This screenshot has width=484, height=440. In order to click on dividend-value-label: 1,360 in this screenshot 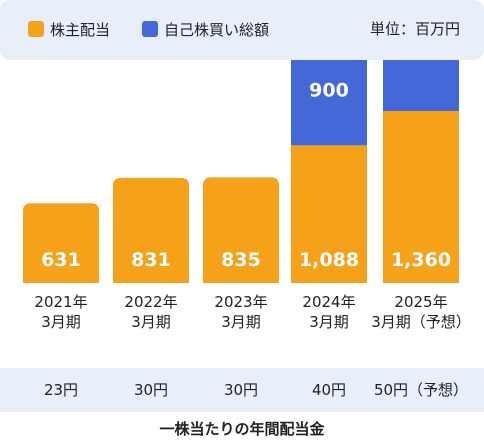, I will do `click(421, 260)`.